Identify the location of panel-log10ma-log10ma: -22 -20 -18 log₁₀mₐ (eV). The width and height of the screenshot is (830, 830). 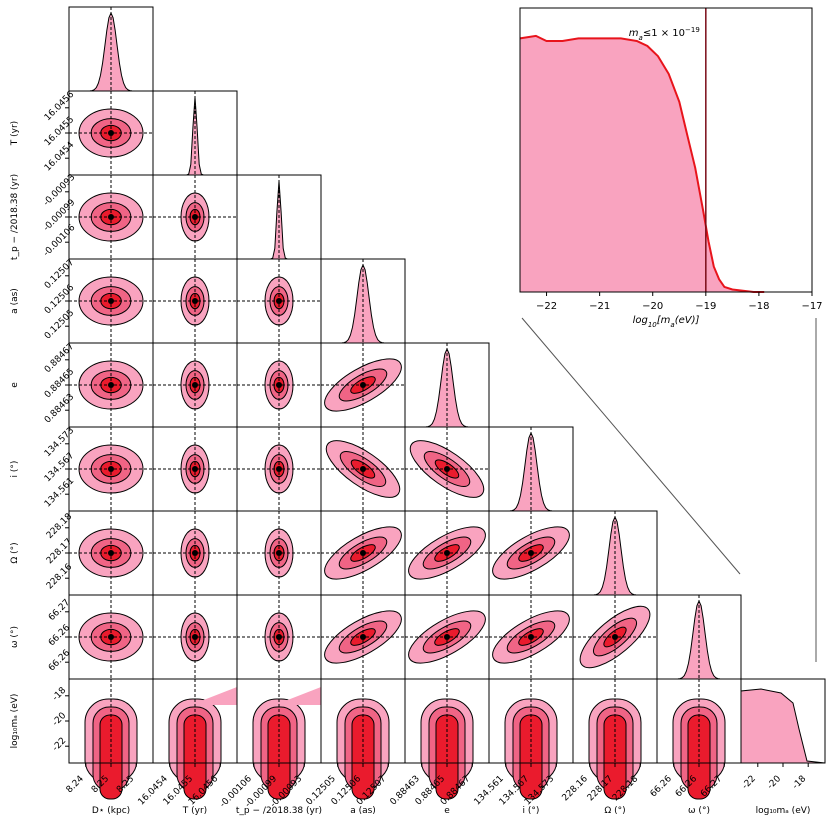
(783, 747).